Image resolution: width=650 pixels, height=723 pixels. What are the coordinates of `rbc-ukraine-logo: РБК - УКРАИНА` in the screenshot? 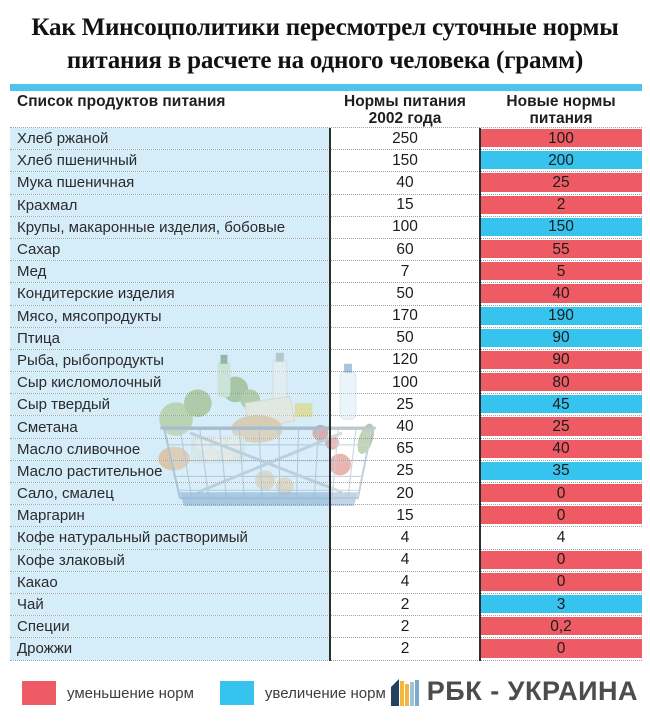 It's located at (514, 691).